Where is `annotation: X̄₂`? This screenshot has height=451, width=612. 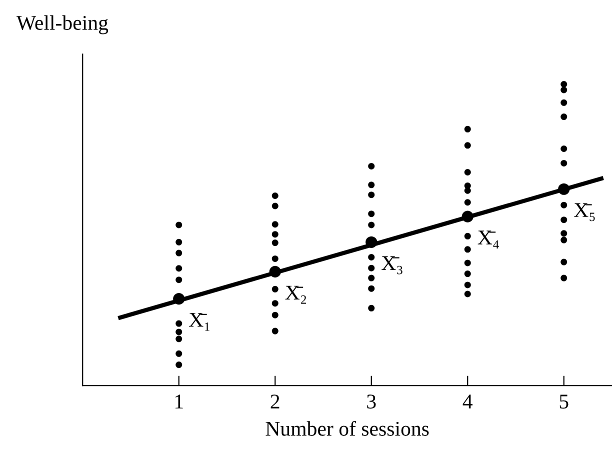 annotation: X̄₂ is located at coordinates (295, 295).